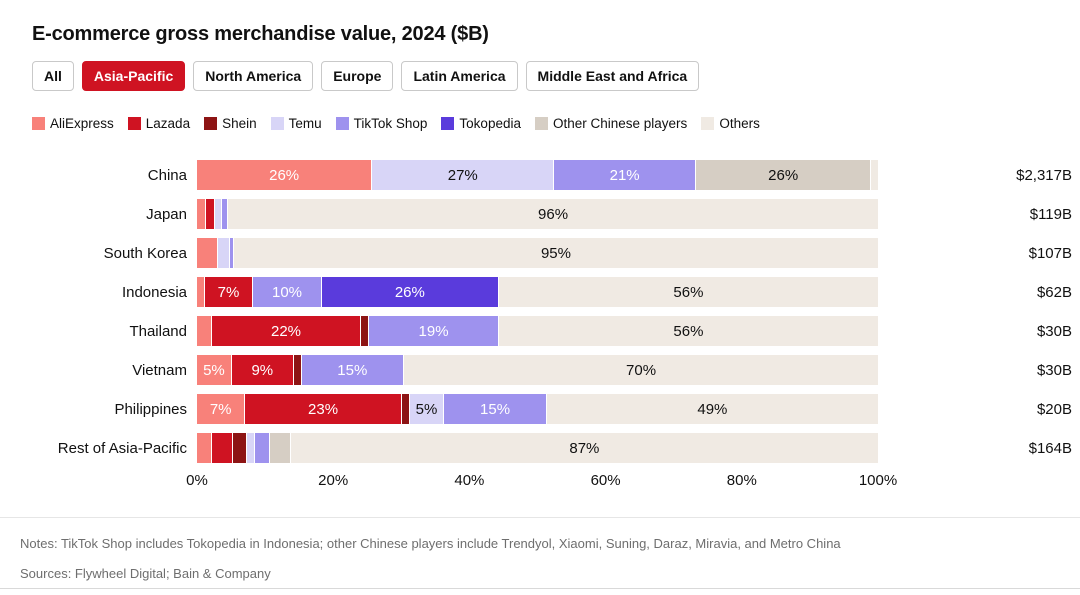  I want to click on bar-track: 7% 23% 5% 15% 49%, so click(537, 409).